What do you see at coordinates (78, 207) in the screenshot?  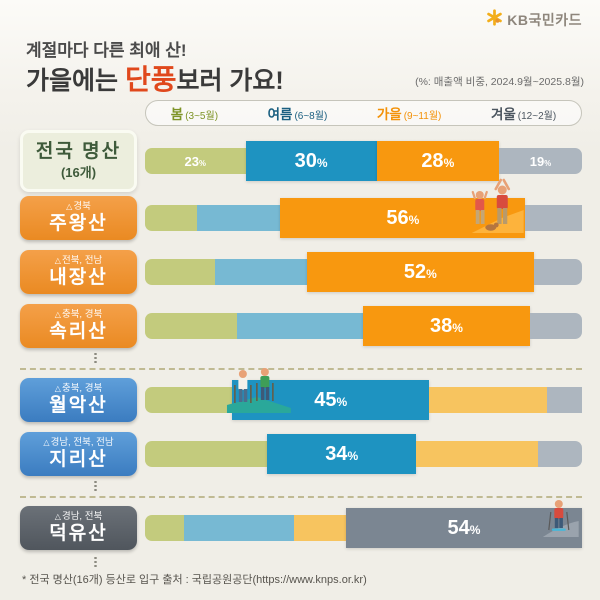 I see `mountain-region: △경북` at bounding box center [78, 207].